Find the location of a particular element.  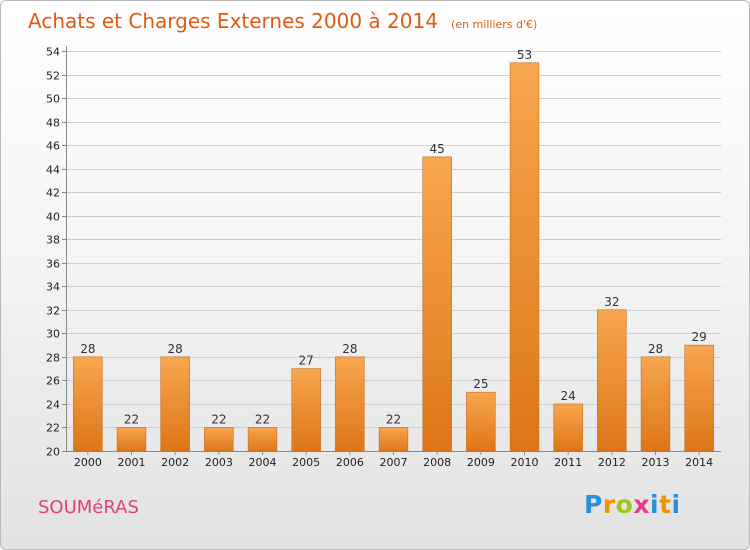

y-tick-label: 52 is located at coordinates (53, 76).